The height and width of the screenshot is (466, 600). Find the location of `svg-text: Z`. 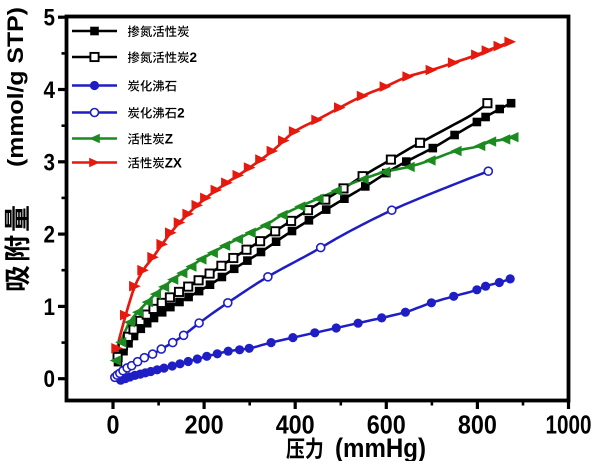

svg-text: Z is located at coordinates (169, 139).